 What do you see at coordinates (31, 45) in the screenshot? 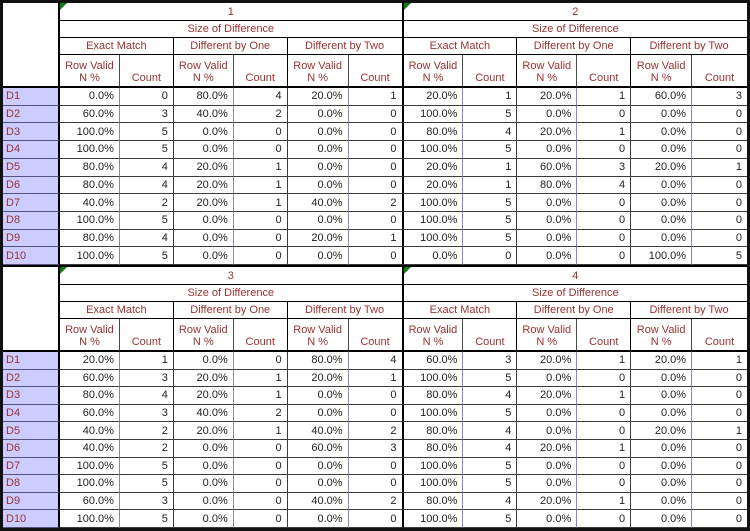
I see `header-corner-cell` at bounding box center [31, 45].